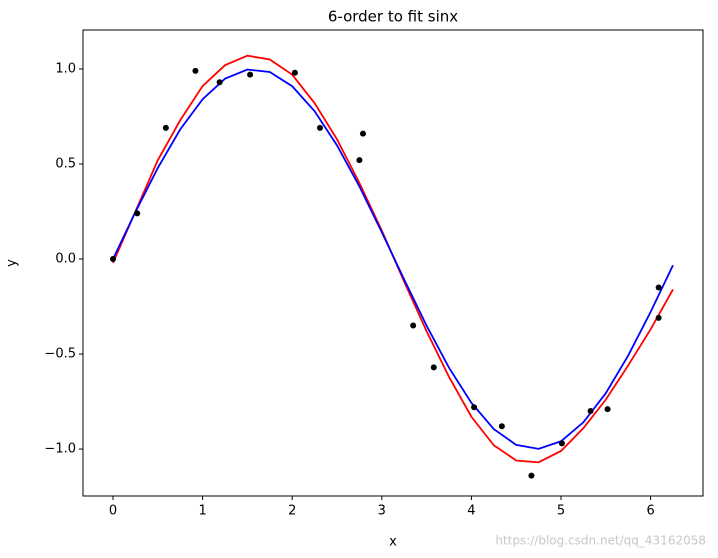 The width and height of the screenshot is (718, 558). What do you see at coordinates (382, 511) in the screenshot?
I see `x-tick-label: 3` at bounding box center [382, 511].